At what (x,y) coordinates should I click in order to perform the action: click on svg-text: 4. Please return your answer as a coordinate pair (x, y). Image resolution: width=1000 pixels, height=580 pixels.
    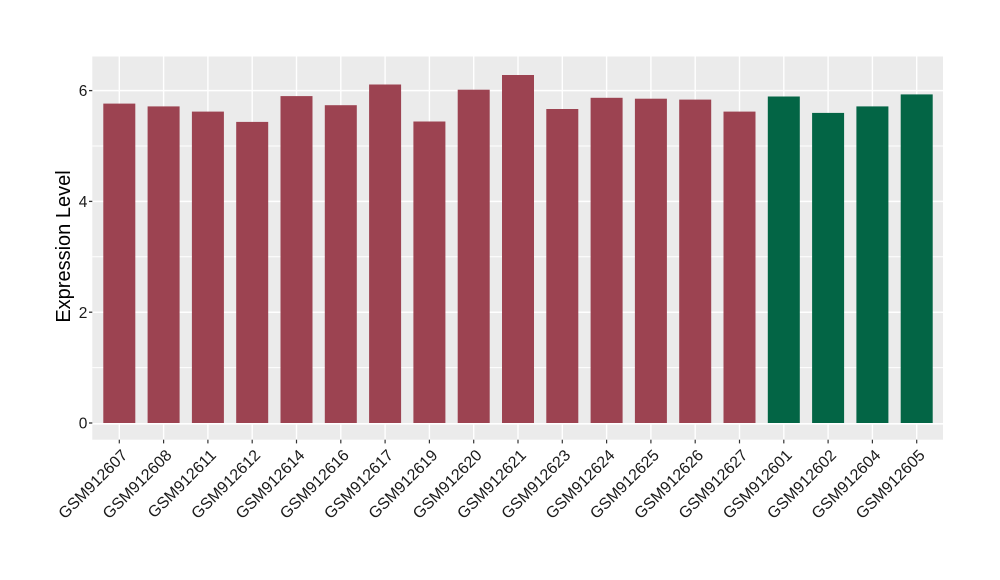
    Looking at the image, I should click on (83, 202).